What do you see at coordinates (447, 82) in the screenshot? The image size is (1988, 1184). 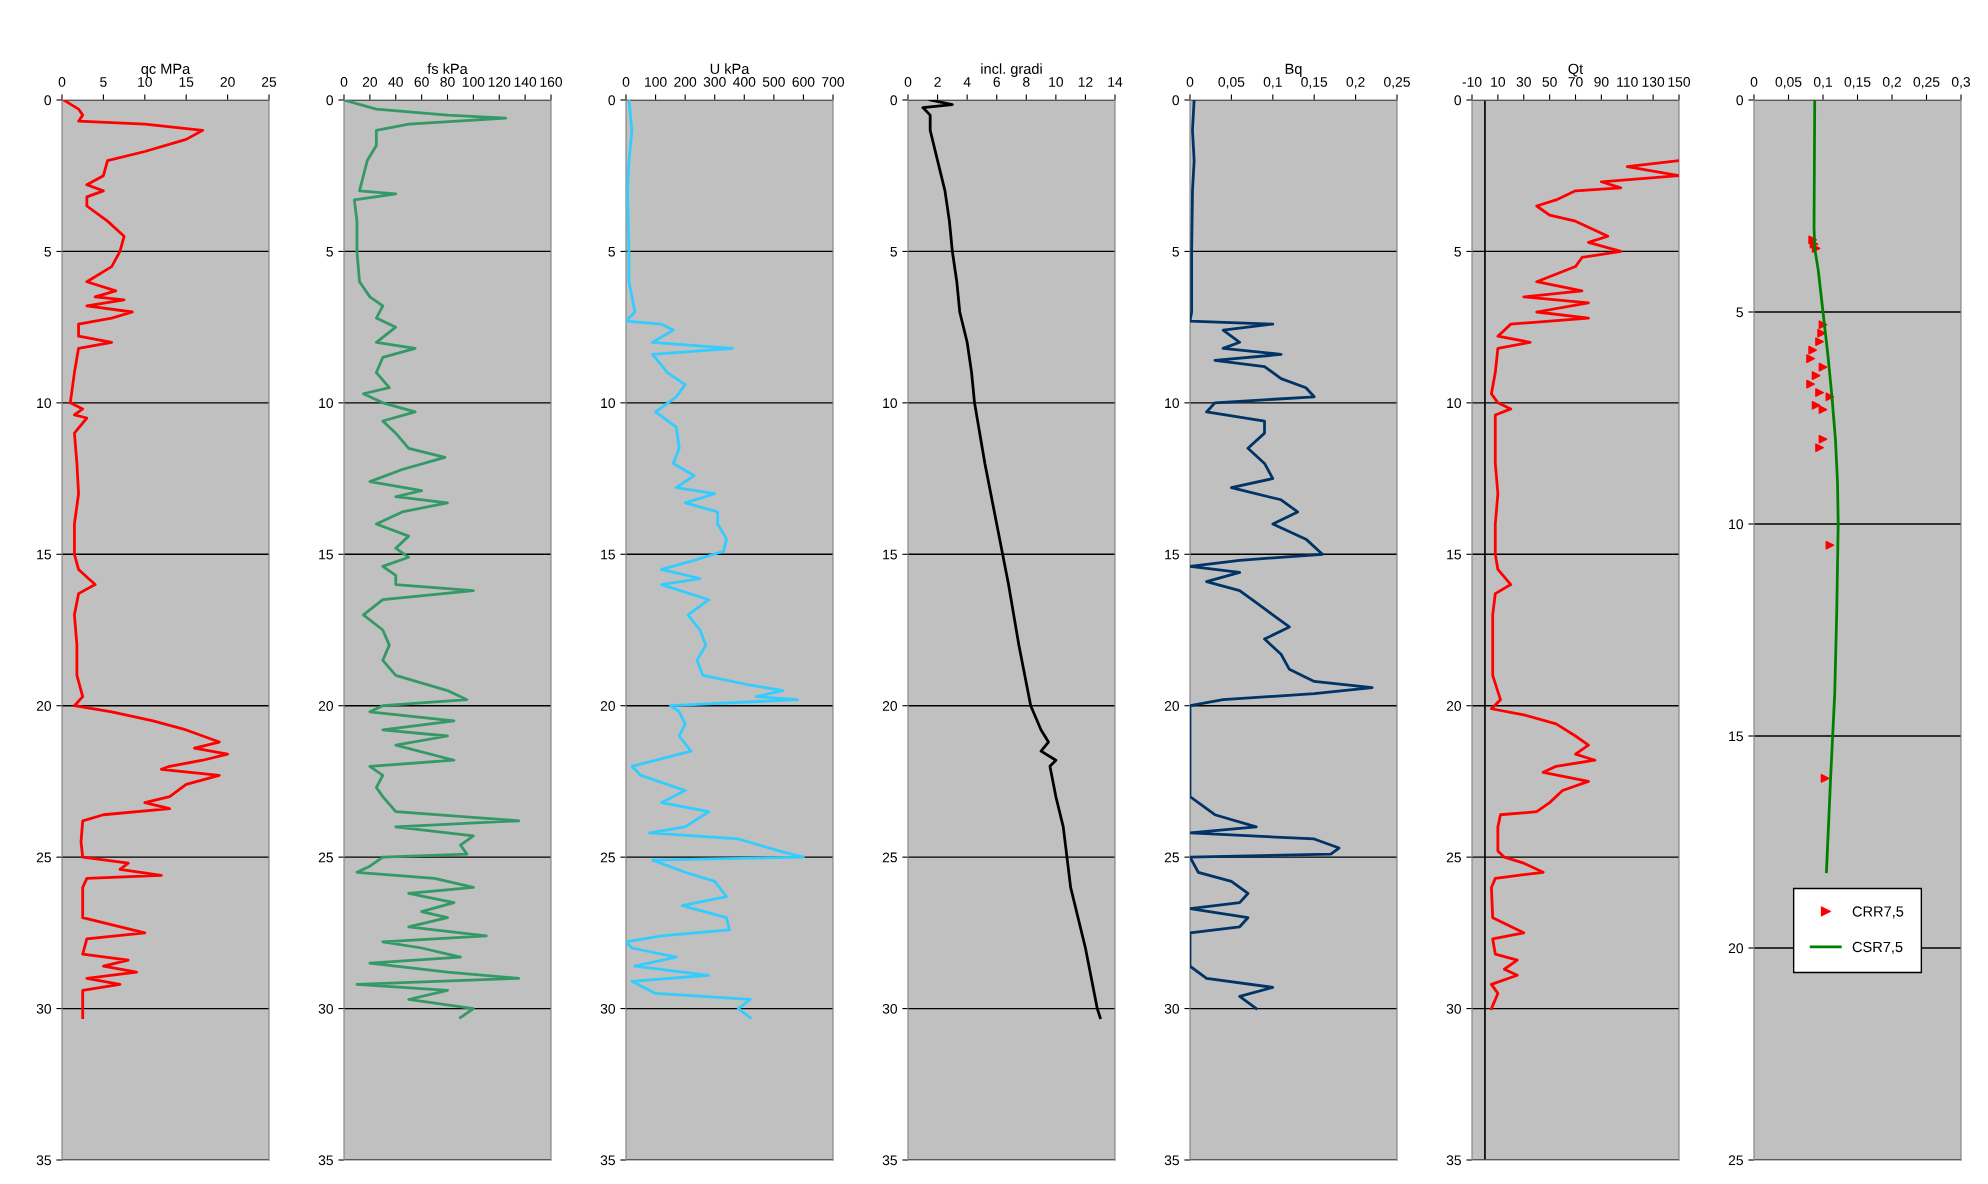 I see `x-tick-label: 80` at bounding box center [447, 82].